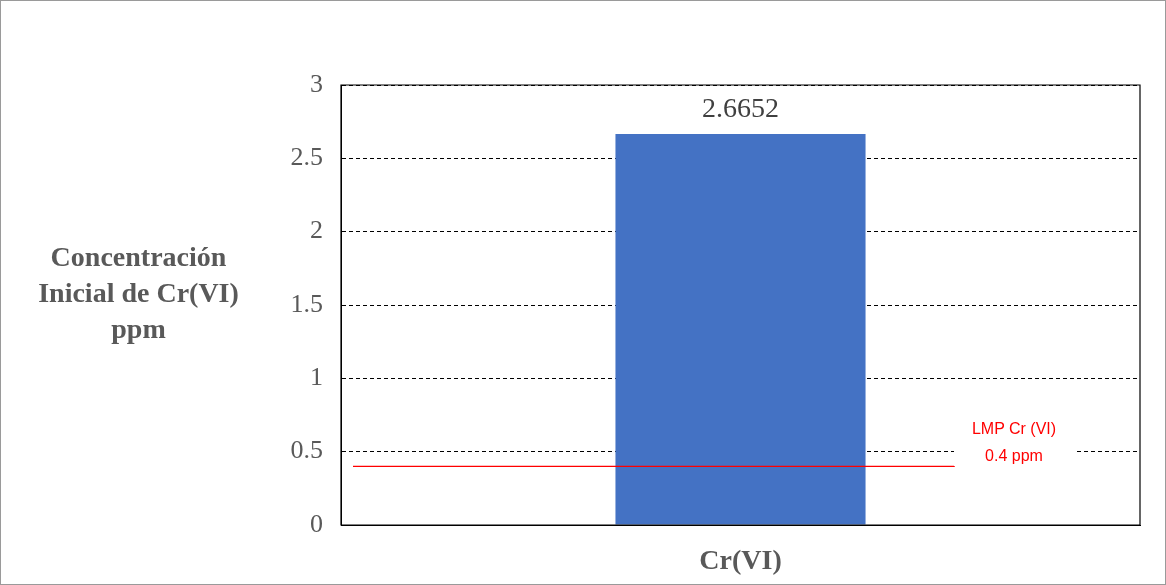 Image resolution: width=1166 pixels, height=585 pixels. I want to click on y-tick-label: 2.5, so click(306, 157).